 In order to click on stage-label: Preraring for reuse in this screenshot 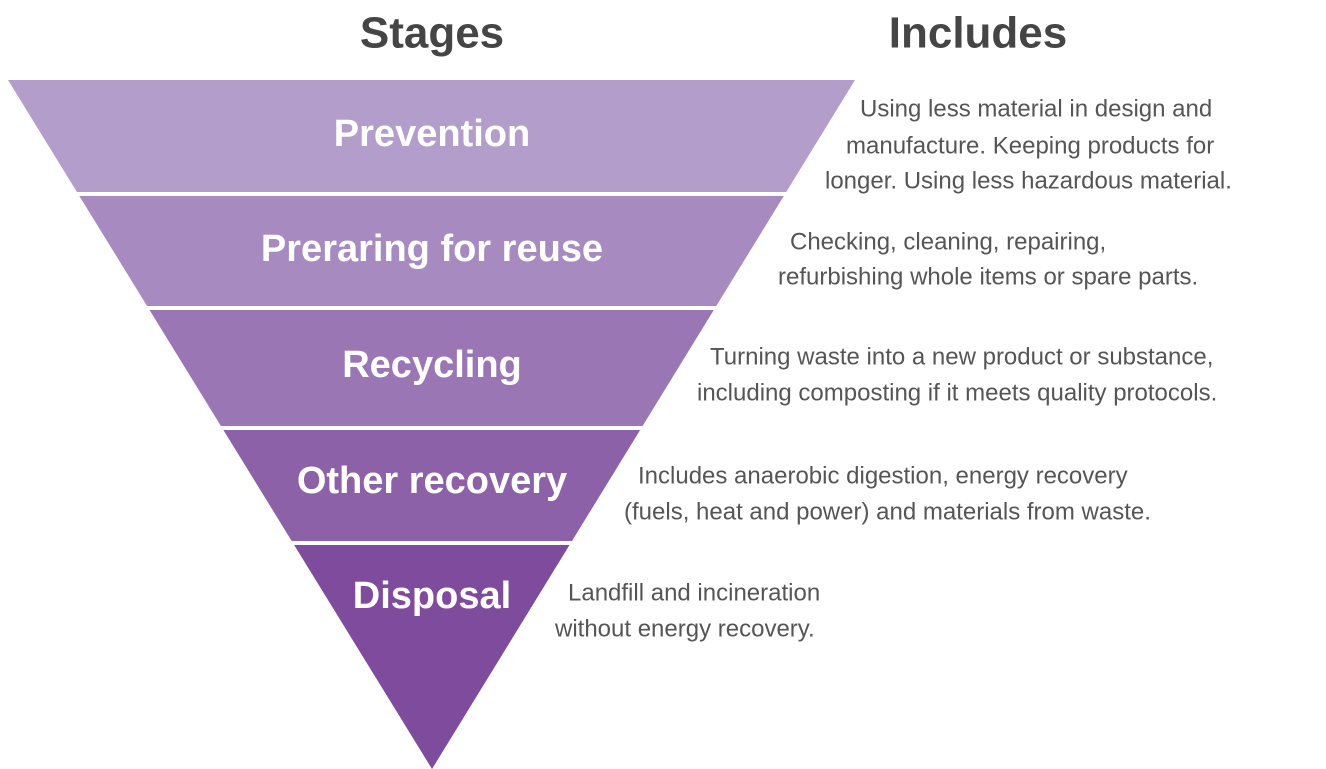, I will do `click(432, 249)`.